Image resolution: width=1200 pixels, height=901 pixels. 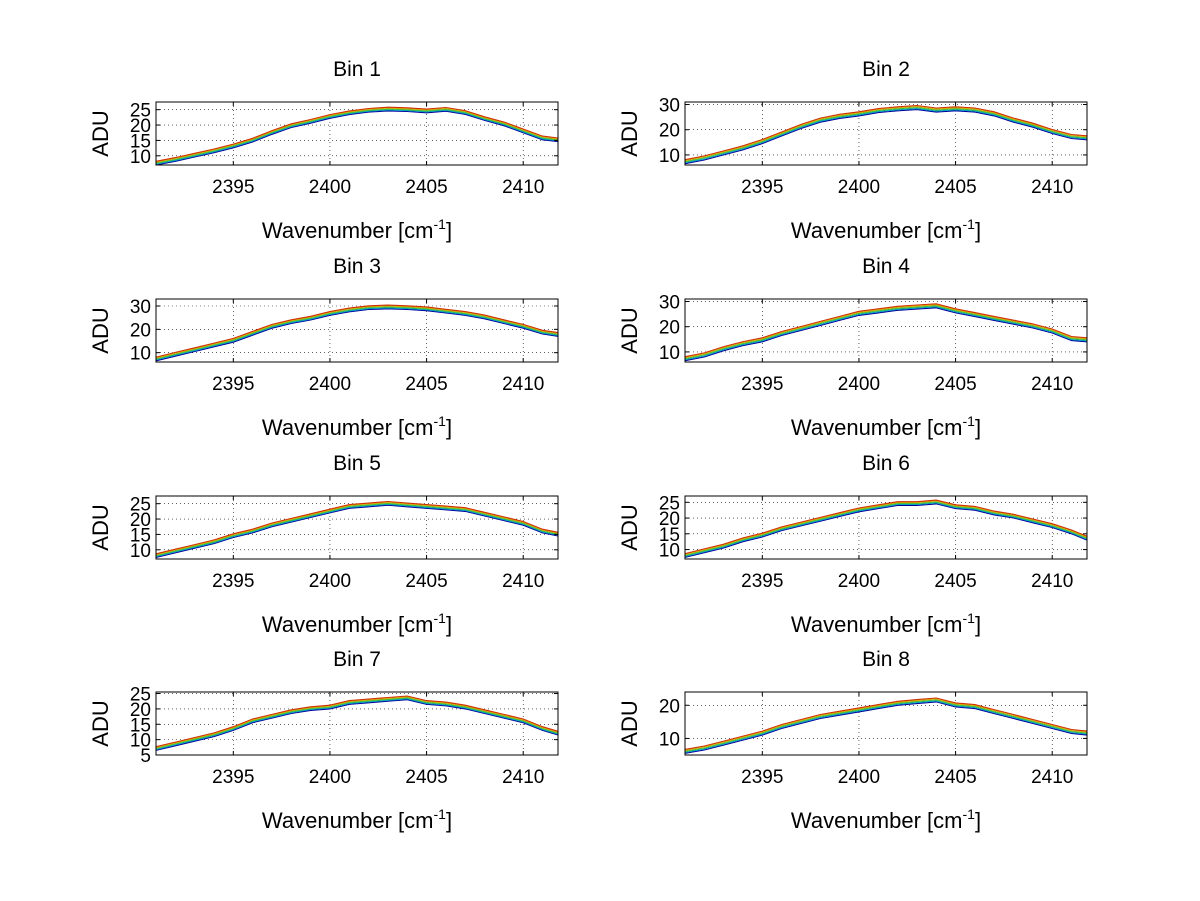 I want to click on subplot-title: Bin 7, so click(x=357, y=659).